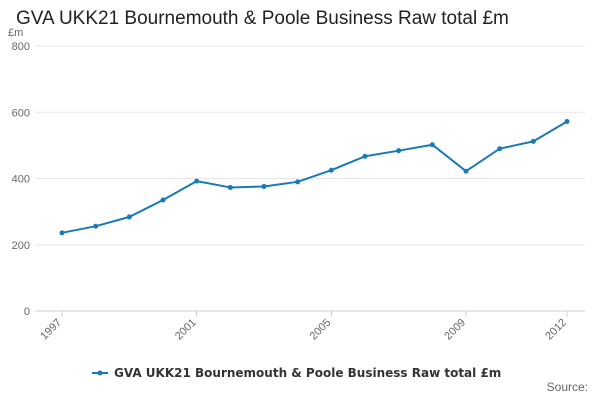 The width and height of the screenshot is (600, 400). I want to click on x-tick-label: 2009, so click(455, 330).